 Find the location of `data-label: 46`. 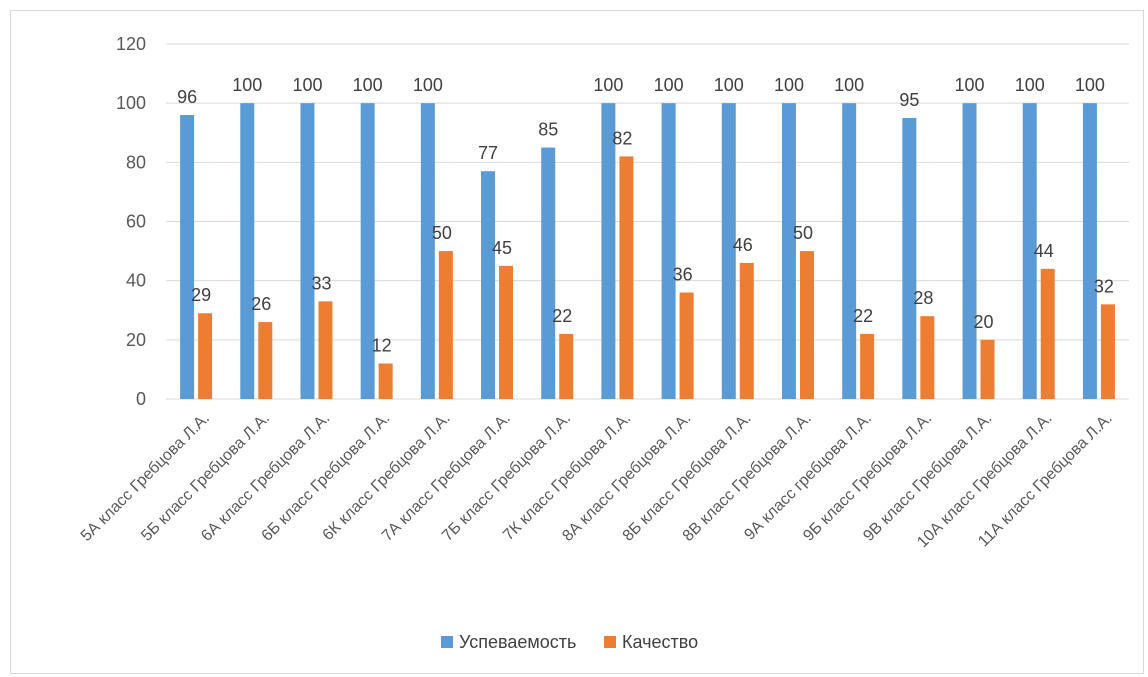

data-label: 46 is located at coordinates (743, 245).